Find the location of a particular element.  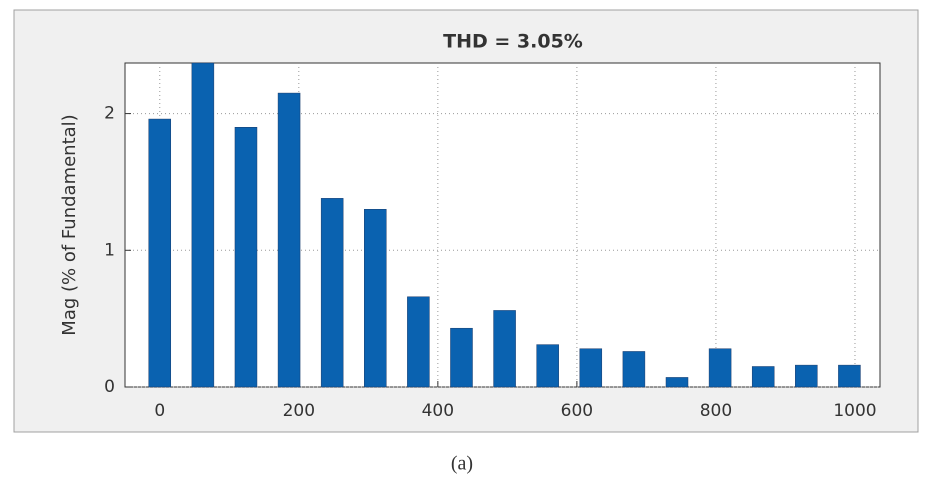

y-tick-label: 0 is located at coordinates (109, 387).